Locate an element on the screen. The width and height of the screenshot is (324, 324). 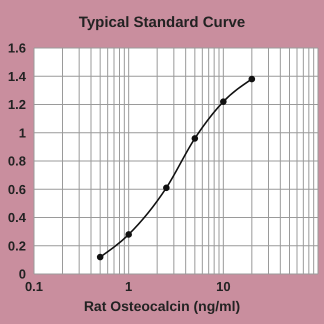
x-tick-label: 1 is located at coordinates (128, 286).